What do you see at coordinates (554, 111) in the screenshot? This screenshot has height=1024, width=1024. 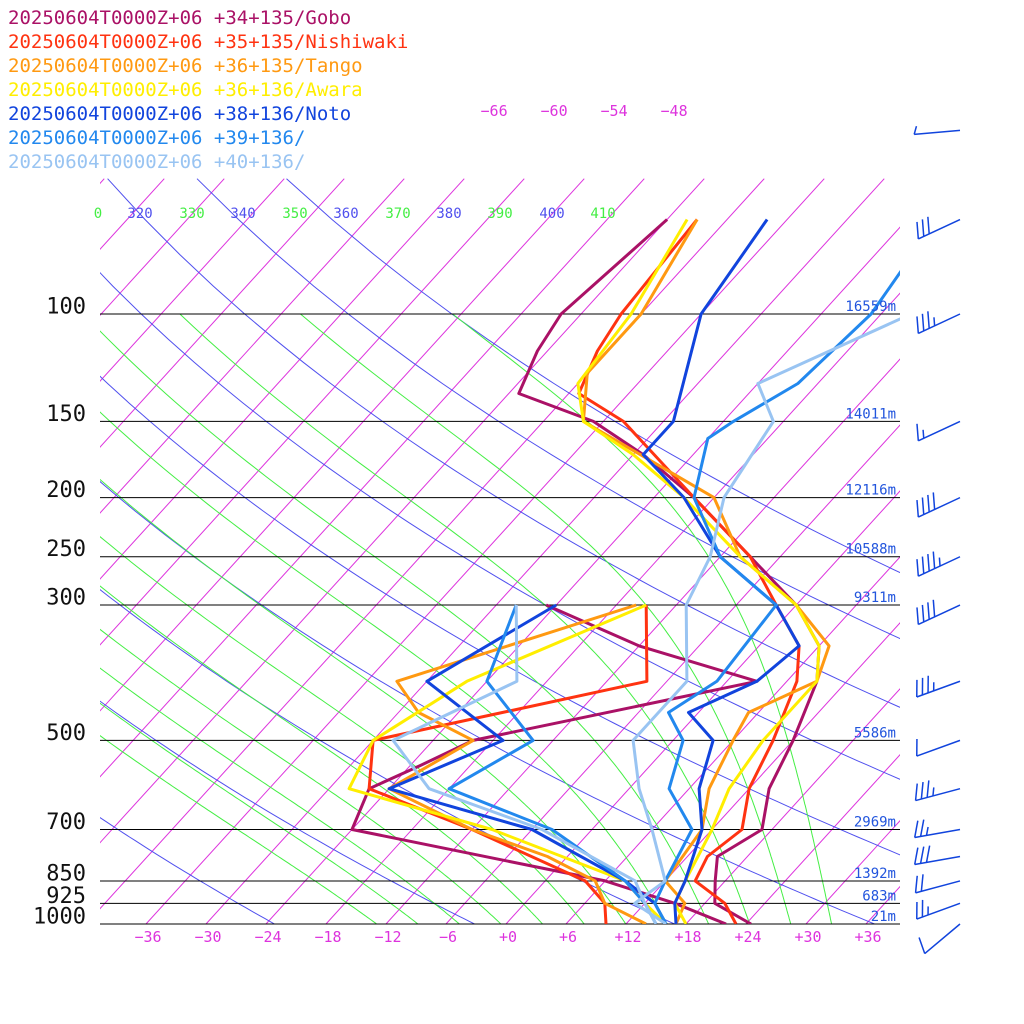 I see `upper-temperature-tick: −60` at bounding box center [554, 111].